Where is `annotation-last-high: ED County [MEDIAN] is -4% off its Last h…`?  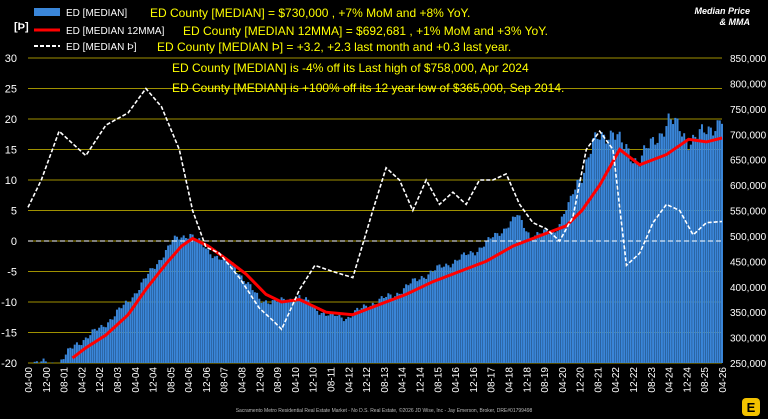
annotation-last-high: ED County [MEDIAN] is -4% off its Last h… is located at coordinates (350, 68).